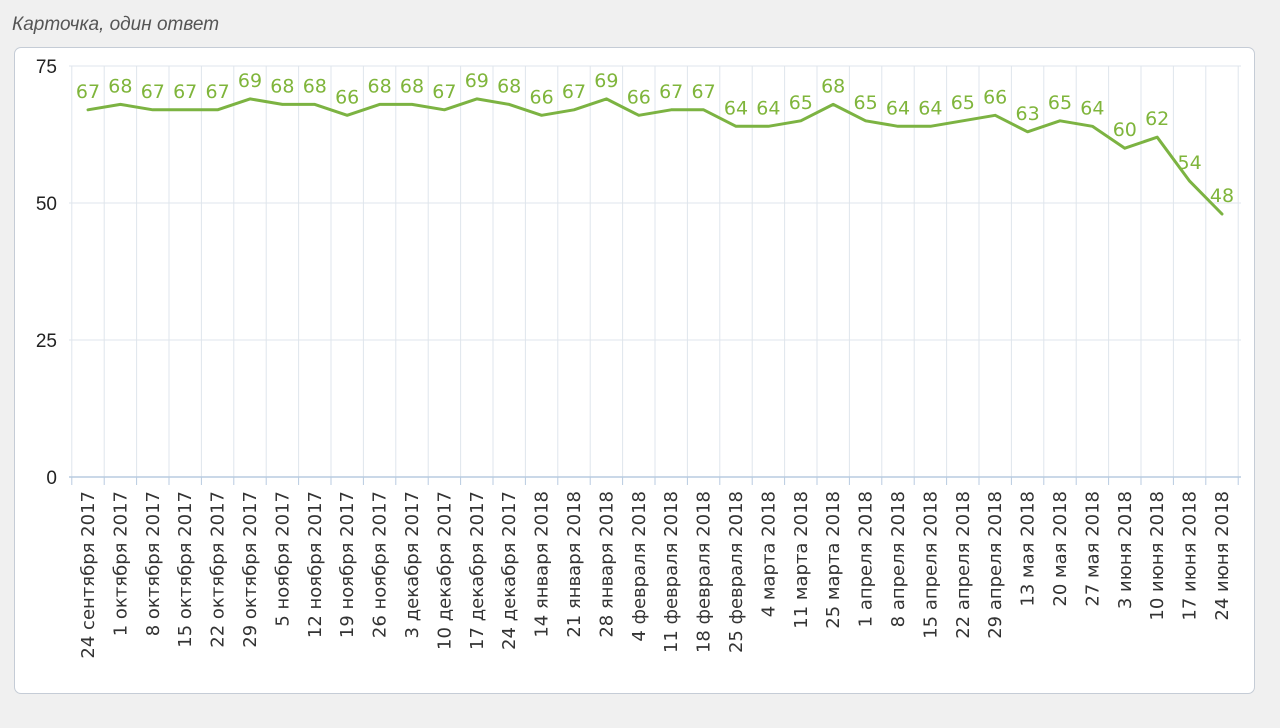  I want to click on x-tick-label: 1 октября 2017, so click(120, 563).